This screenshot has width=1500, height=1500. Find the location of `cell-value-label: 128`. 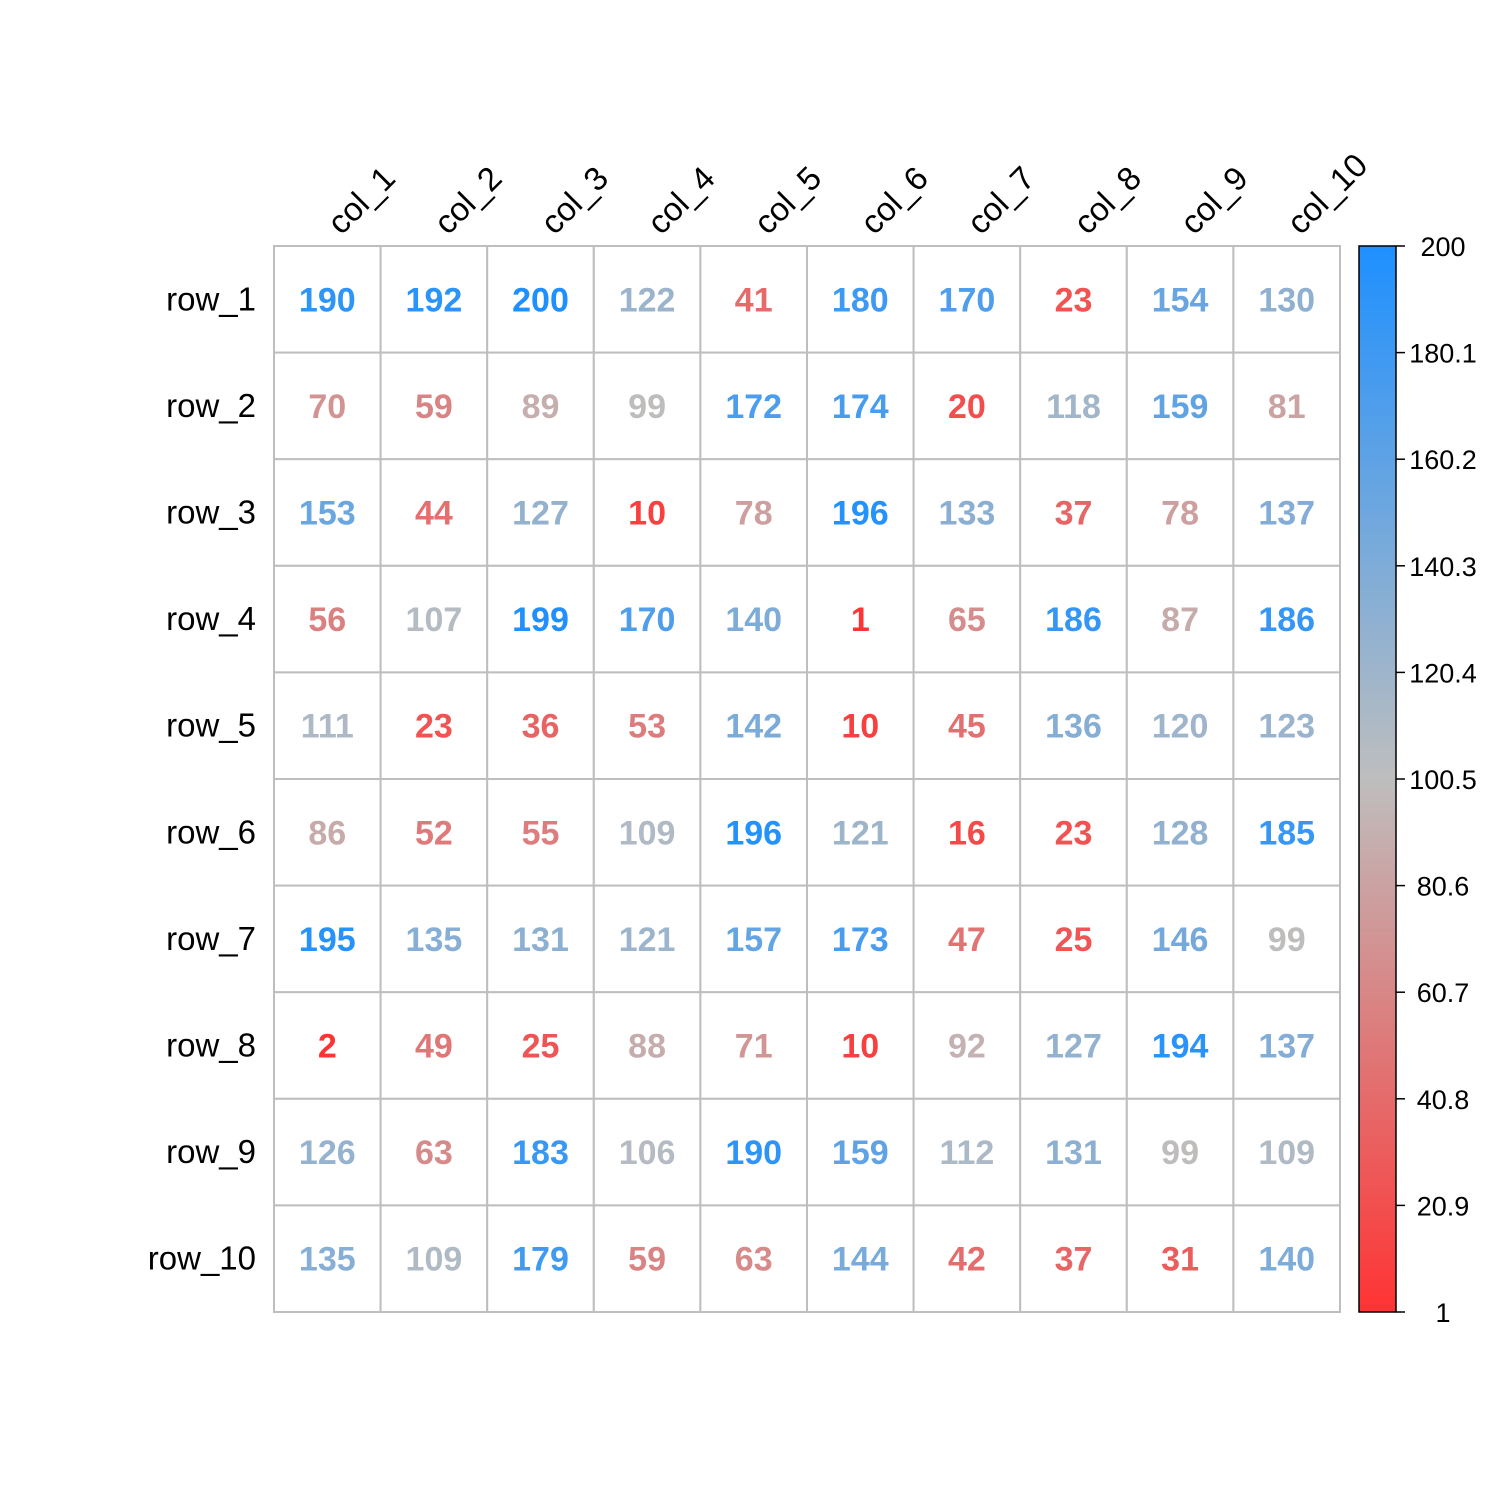

cell-value-label: 128 is located at coordinates (1180, 833).